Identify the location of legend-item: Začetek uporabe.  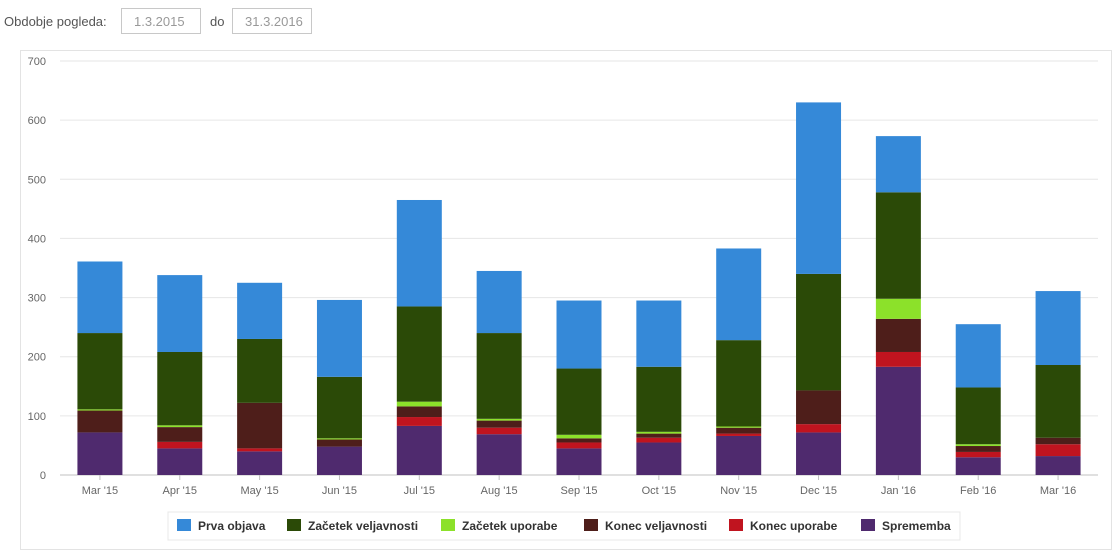
(499, 526).